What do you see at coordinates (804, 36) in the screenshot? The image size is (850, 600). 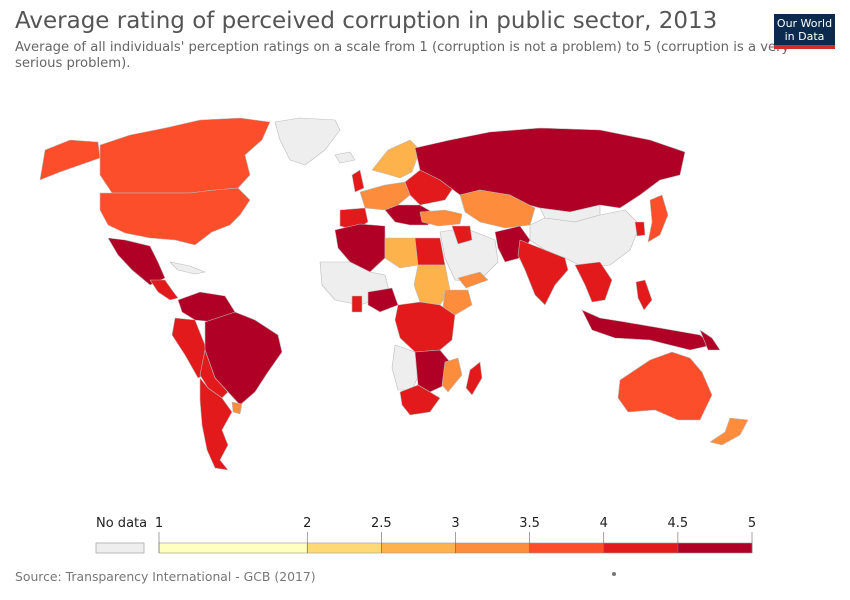 I see `logo-line-2: in Data` at bounding box center [804, 36].